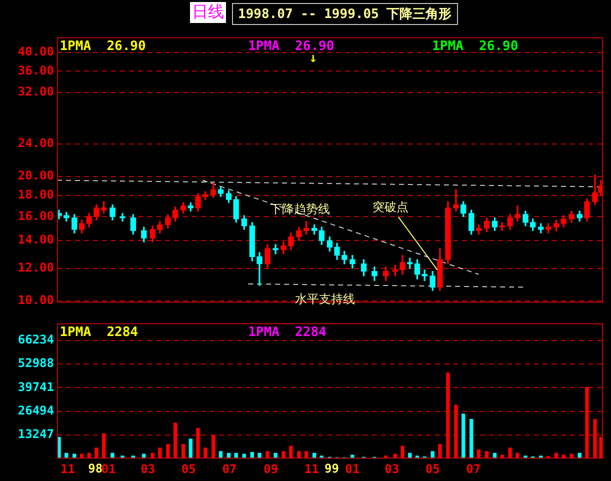  What do you see at coordinates (36, 363) in the screenshot?
I see `y-tick-label: 52988` at bounding box center [36, 363].